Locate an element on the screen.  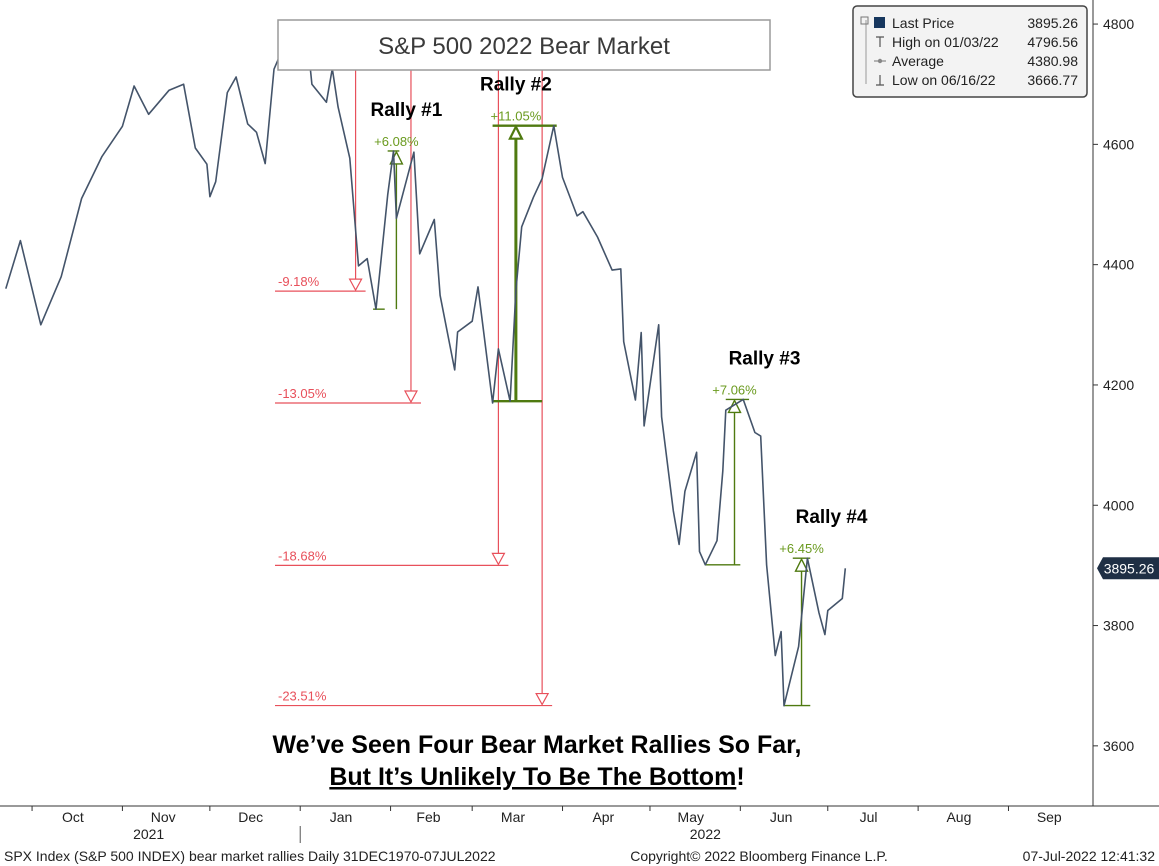
x-tick-label: Jan is located at coordinates (341, 817).